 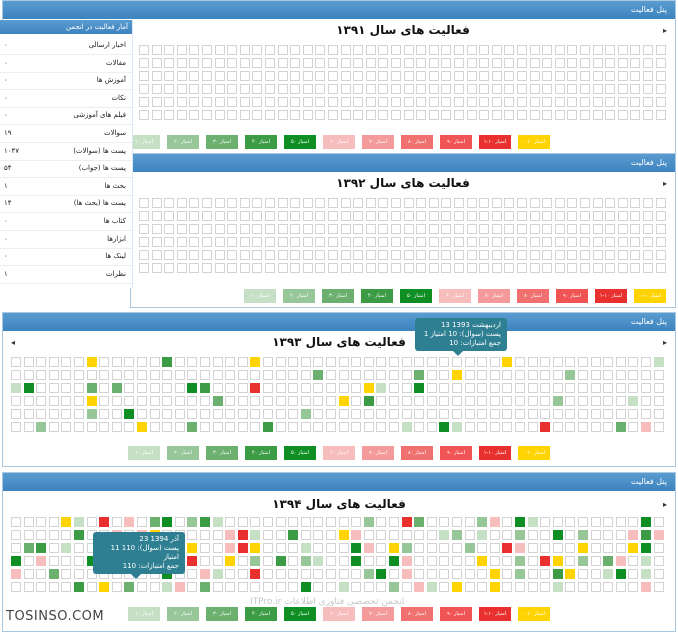 I want to click on stat-label: فیلم های آموزشی, so click(x=99, y=115).